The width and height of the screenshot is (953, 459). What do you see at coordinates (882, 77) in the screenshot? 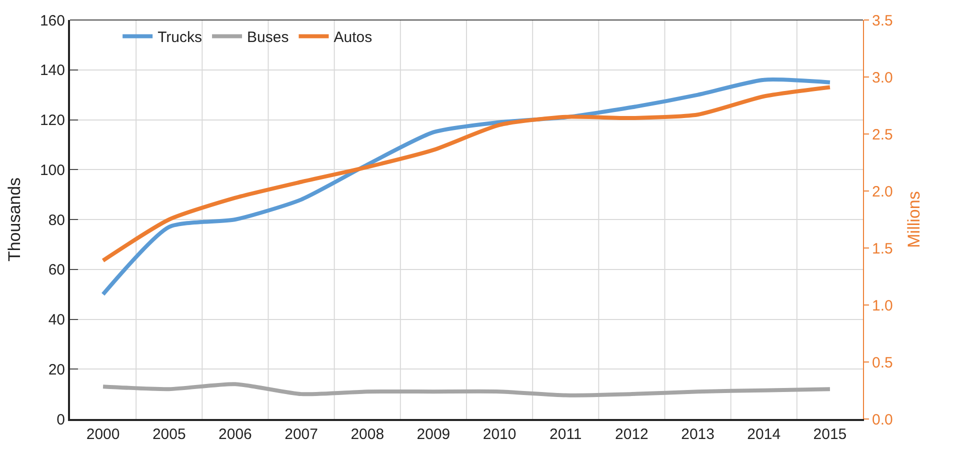
I see `y2-tick-label: 3.0` at bounding box center [882, 77].